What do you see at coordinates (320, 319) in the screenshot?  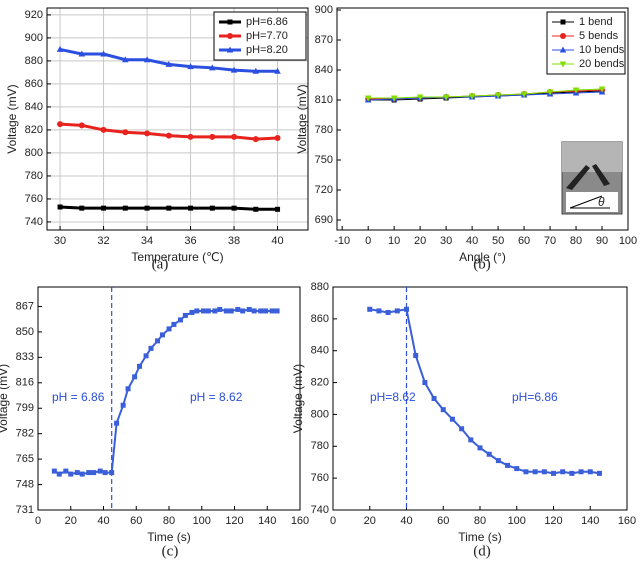 I see `y-tick-label: 860` at bounding box center [320, 319].